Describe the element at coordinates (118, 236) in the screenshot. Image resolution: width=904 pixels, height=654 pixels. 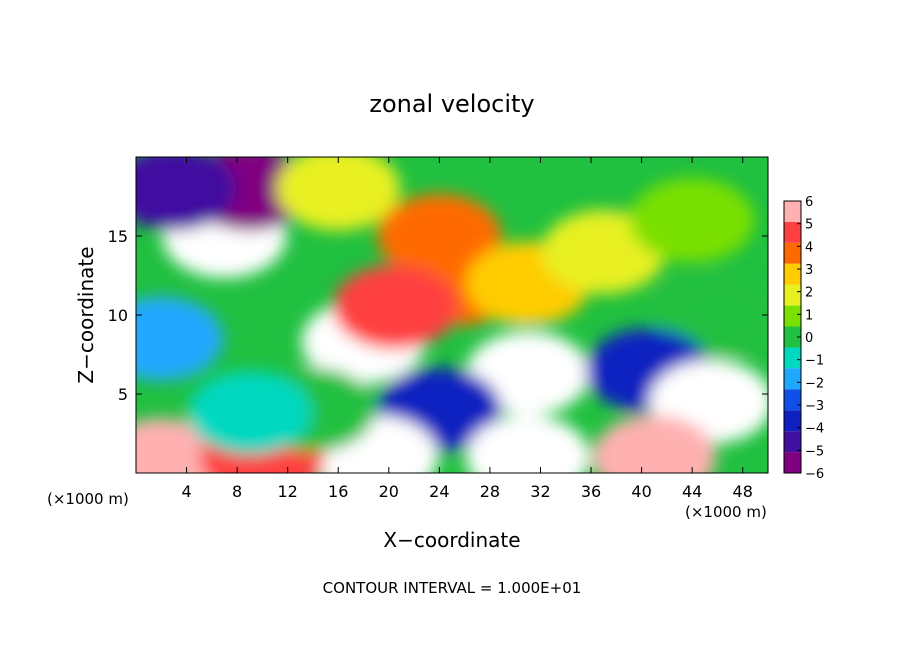
I see `y-tick-label: 15` at that location.